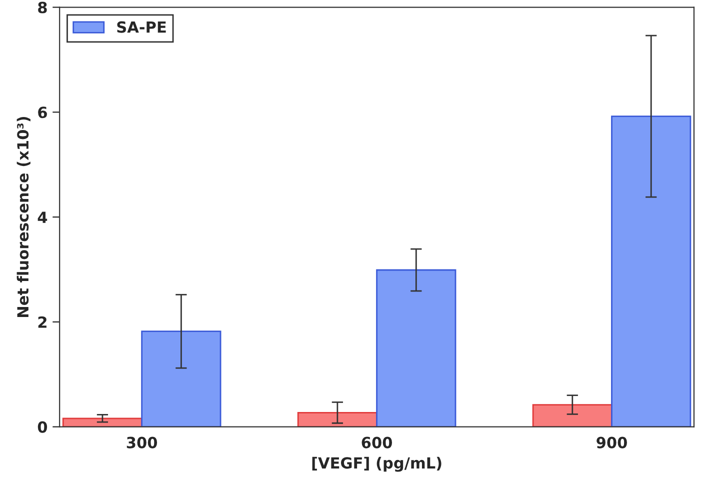  Describe the element at coordinates (611, 442) in the screenshot. I see `x-tick-label: 900` at that location.